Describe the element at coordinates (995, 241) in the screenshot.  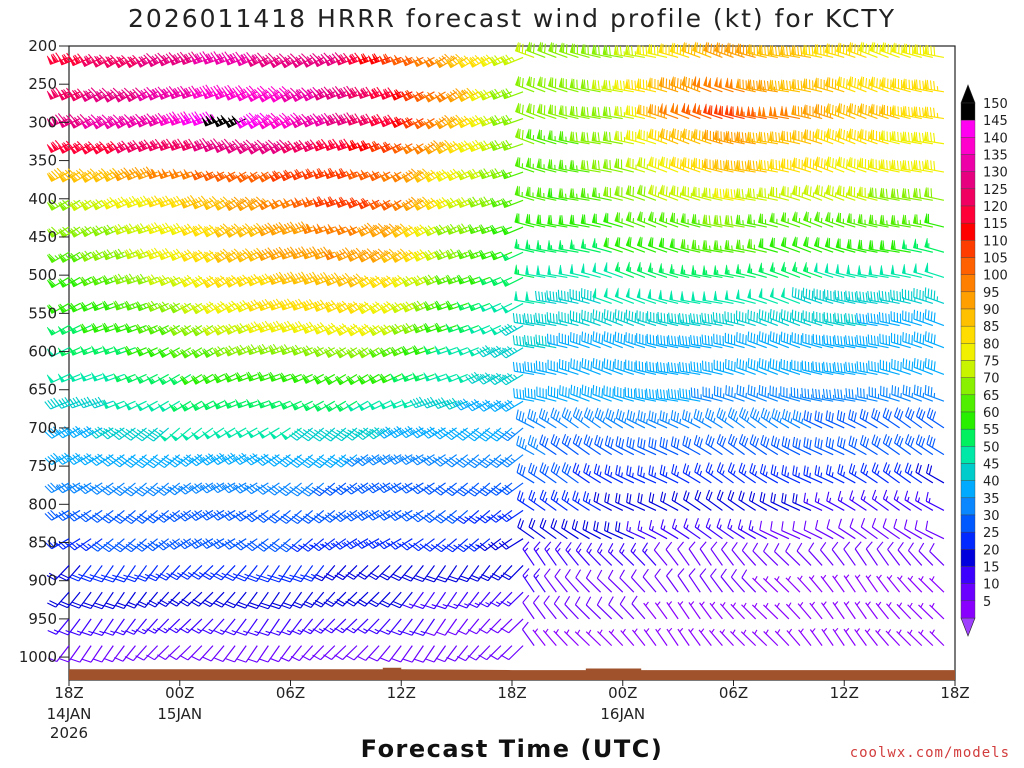
I see `colorbar-label: 110` at that location.